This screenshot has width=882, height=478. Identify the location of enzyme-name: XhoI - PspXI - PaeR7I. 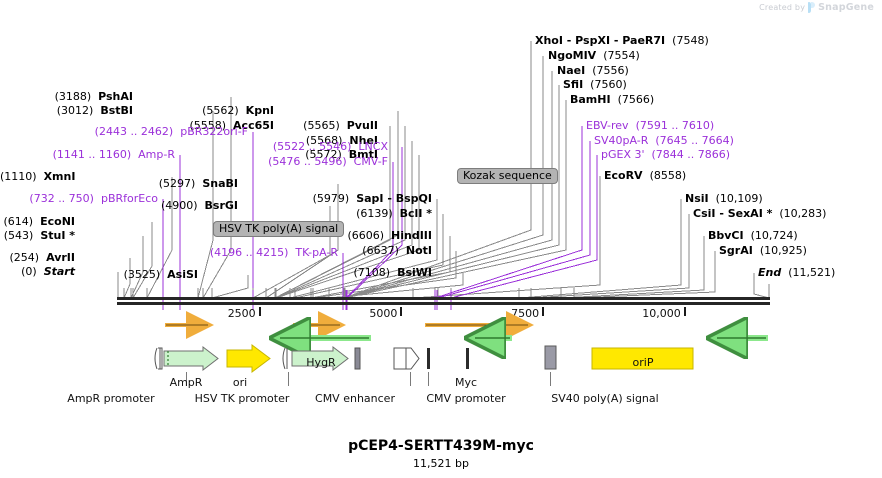
(600, 40).